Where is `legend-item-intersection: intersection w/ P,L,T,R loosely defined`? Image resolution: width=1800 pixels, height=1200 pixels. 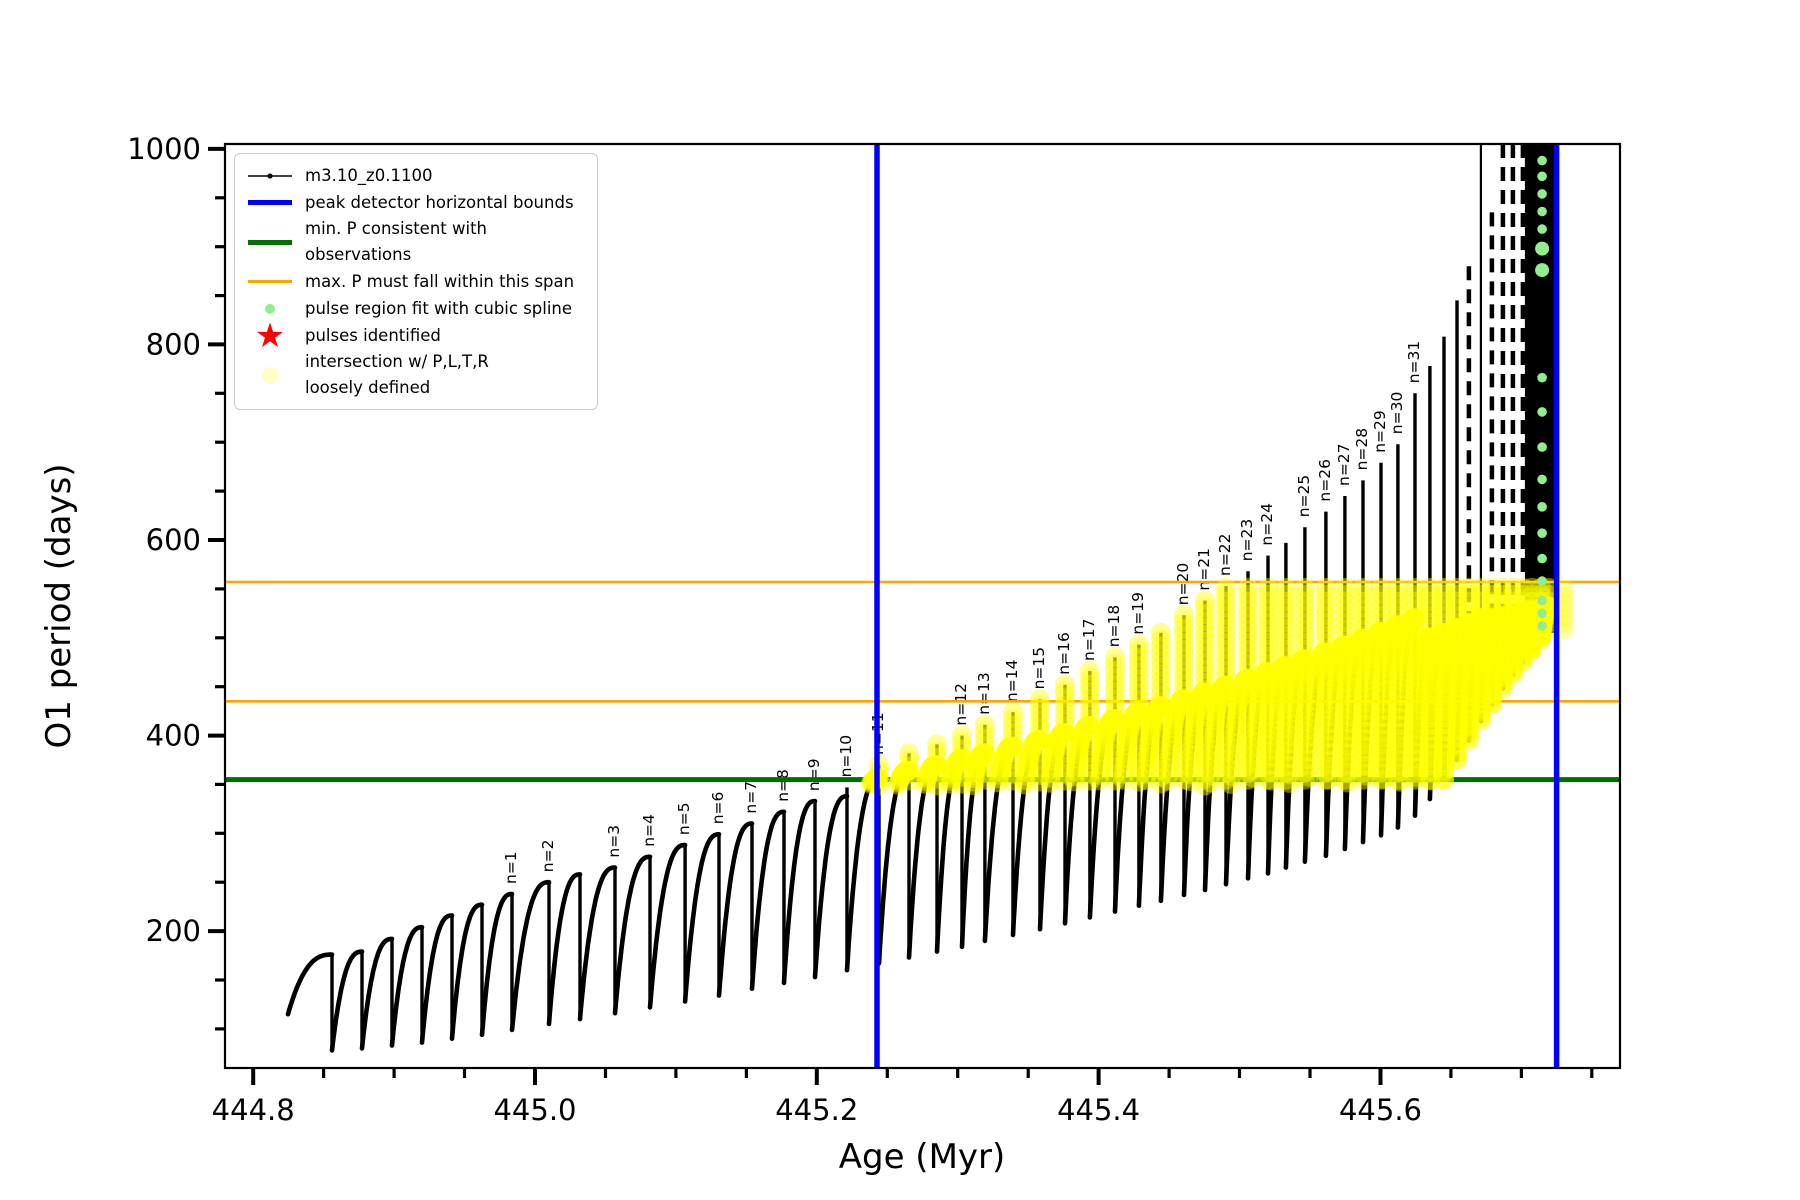 legend-item-intersection: intersection w/ P,L,T,R loosely defined is located at coordinates (417, 375).